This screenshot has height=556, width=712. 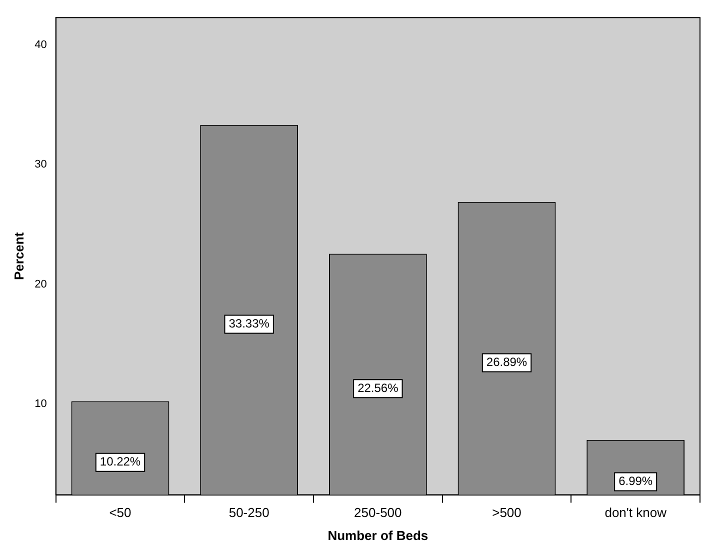 I want to click on y-tick-label: 40, so click(x=40, y=45).